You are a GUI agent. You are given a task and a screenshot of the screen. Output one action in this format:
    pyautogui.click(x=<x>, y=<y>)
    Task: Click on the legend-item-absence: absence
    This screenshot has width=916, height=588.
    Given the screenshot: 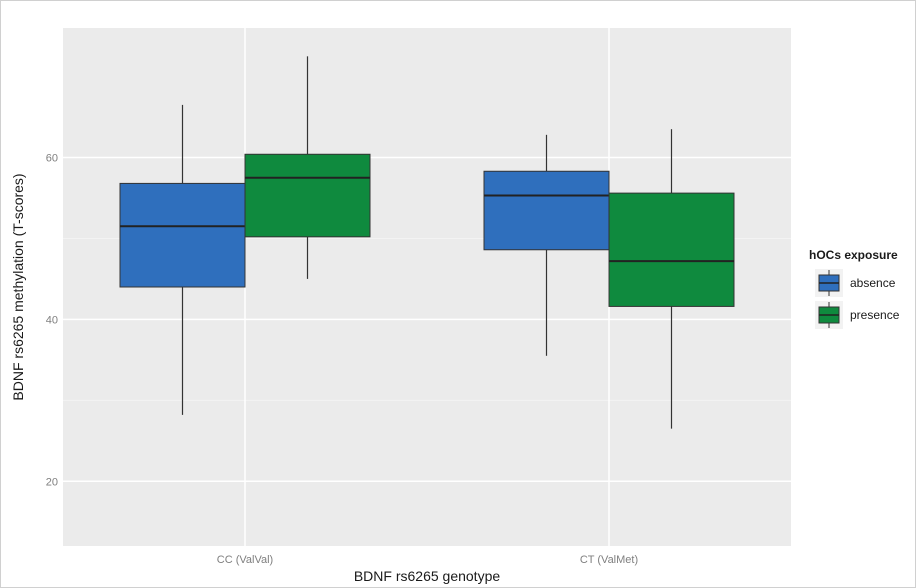 What is the action you would take?
    pyautogui.click(x=855, y=283)
    